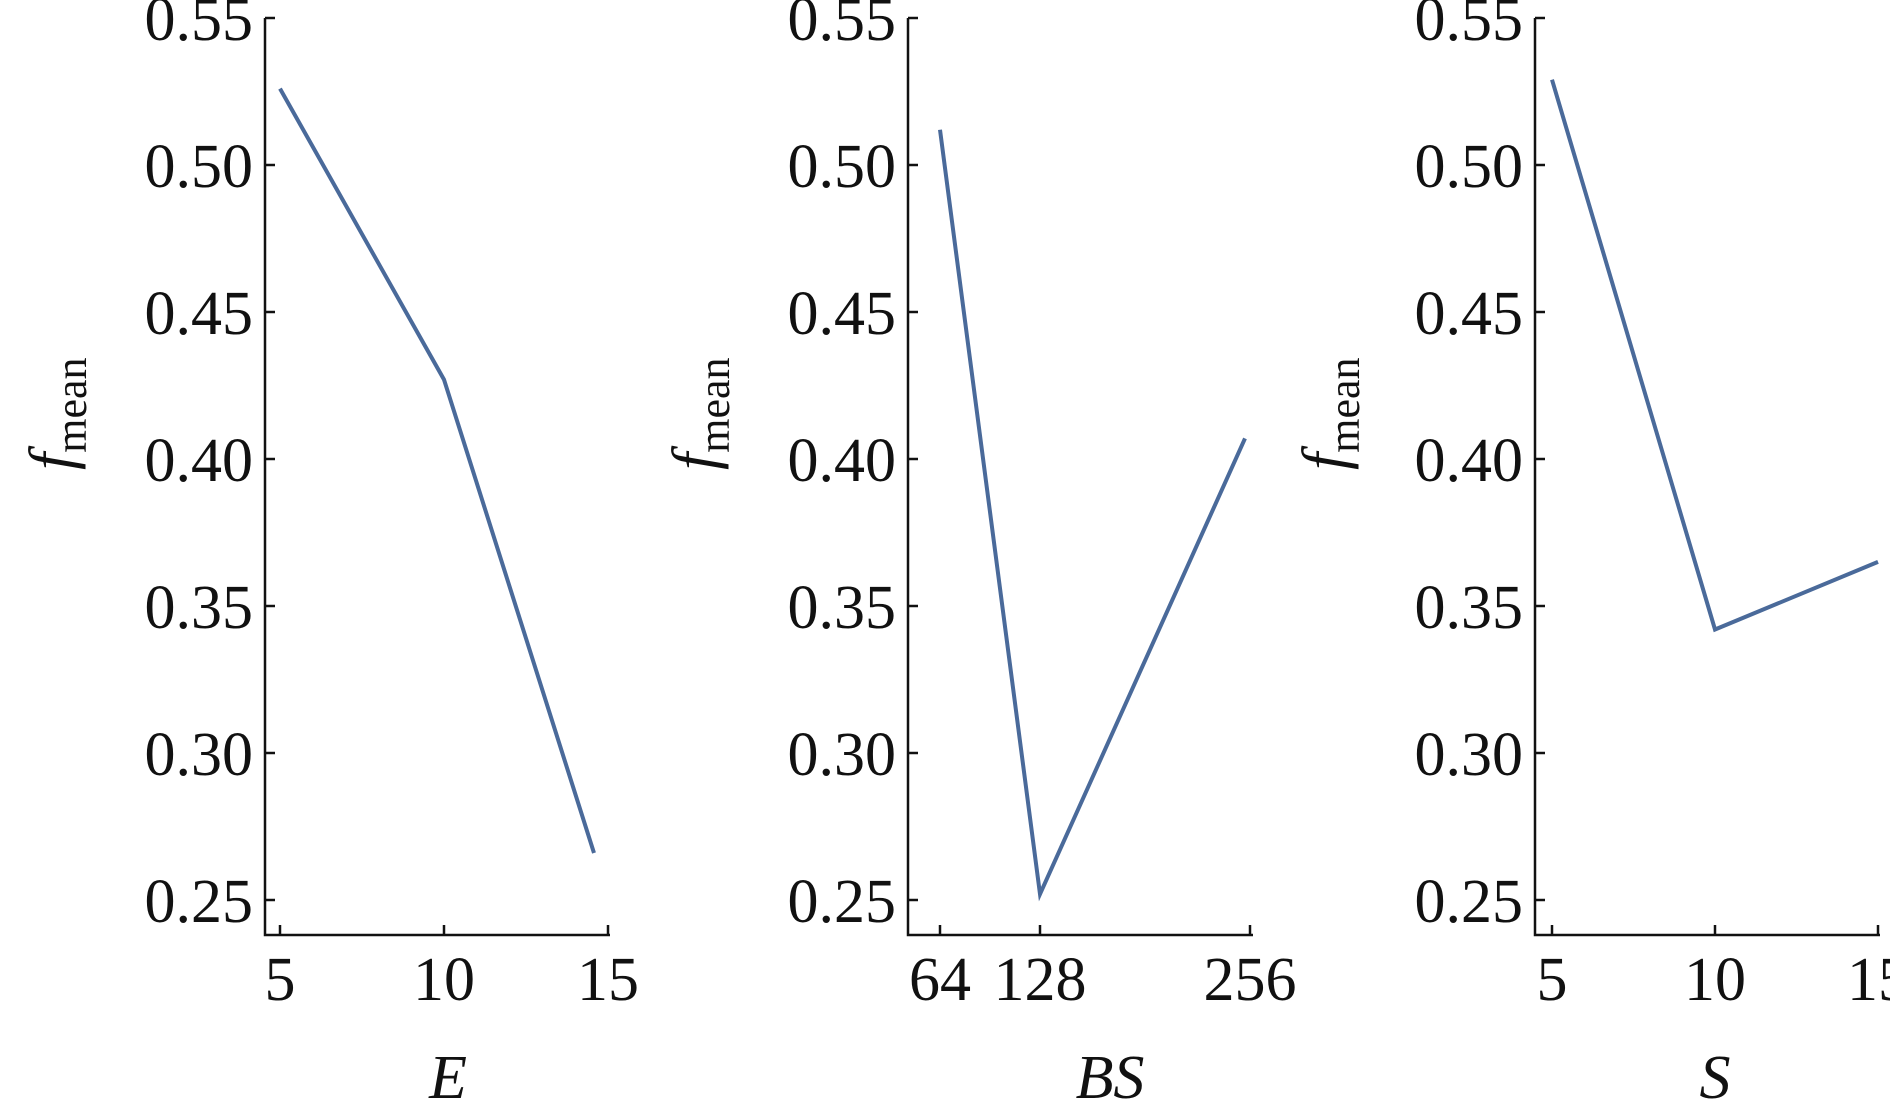 This screenshot has height=1117, width=1890. I want to click on x-tick-label: 256, so click(1250, 980).